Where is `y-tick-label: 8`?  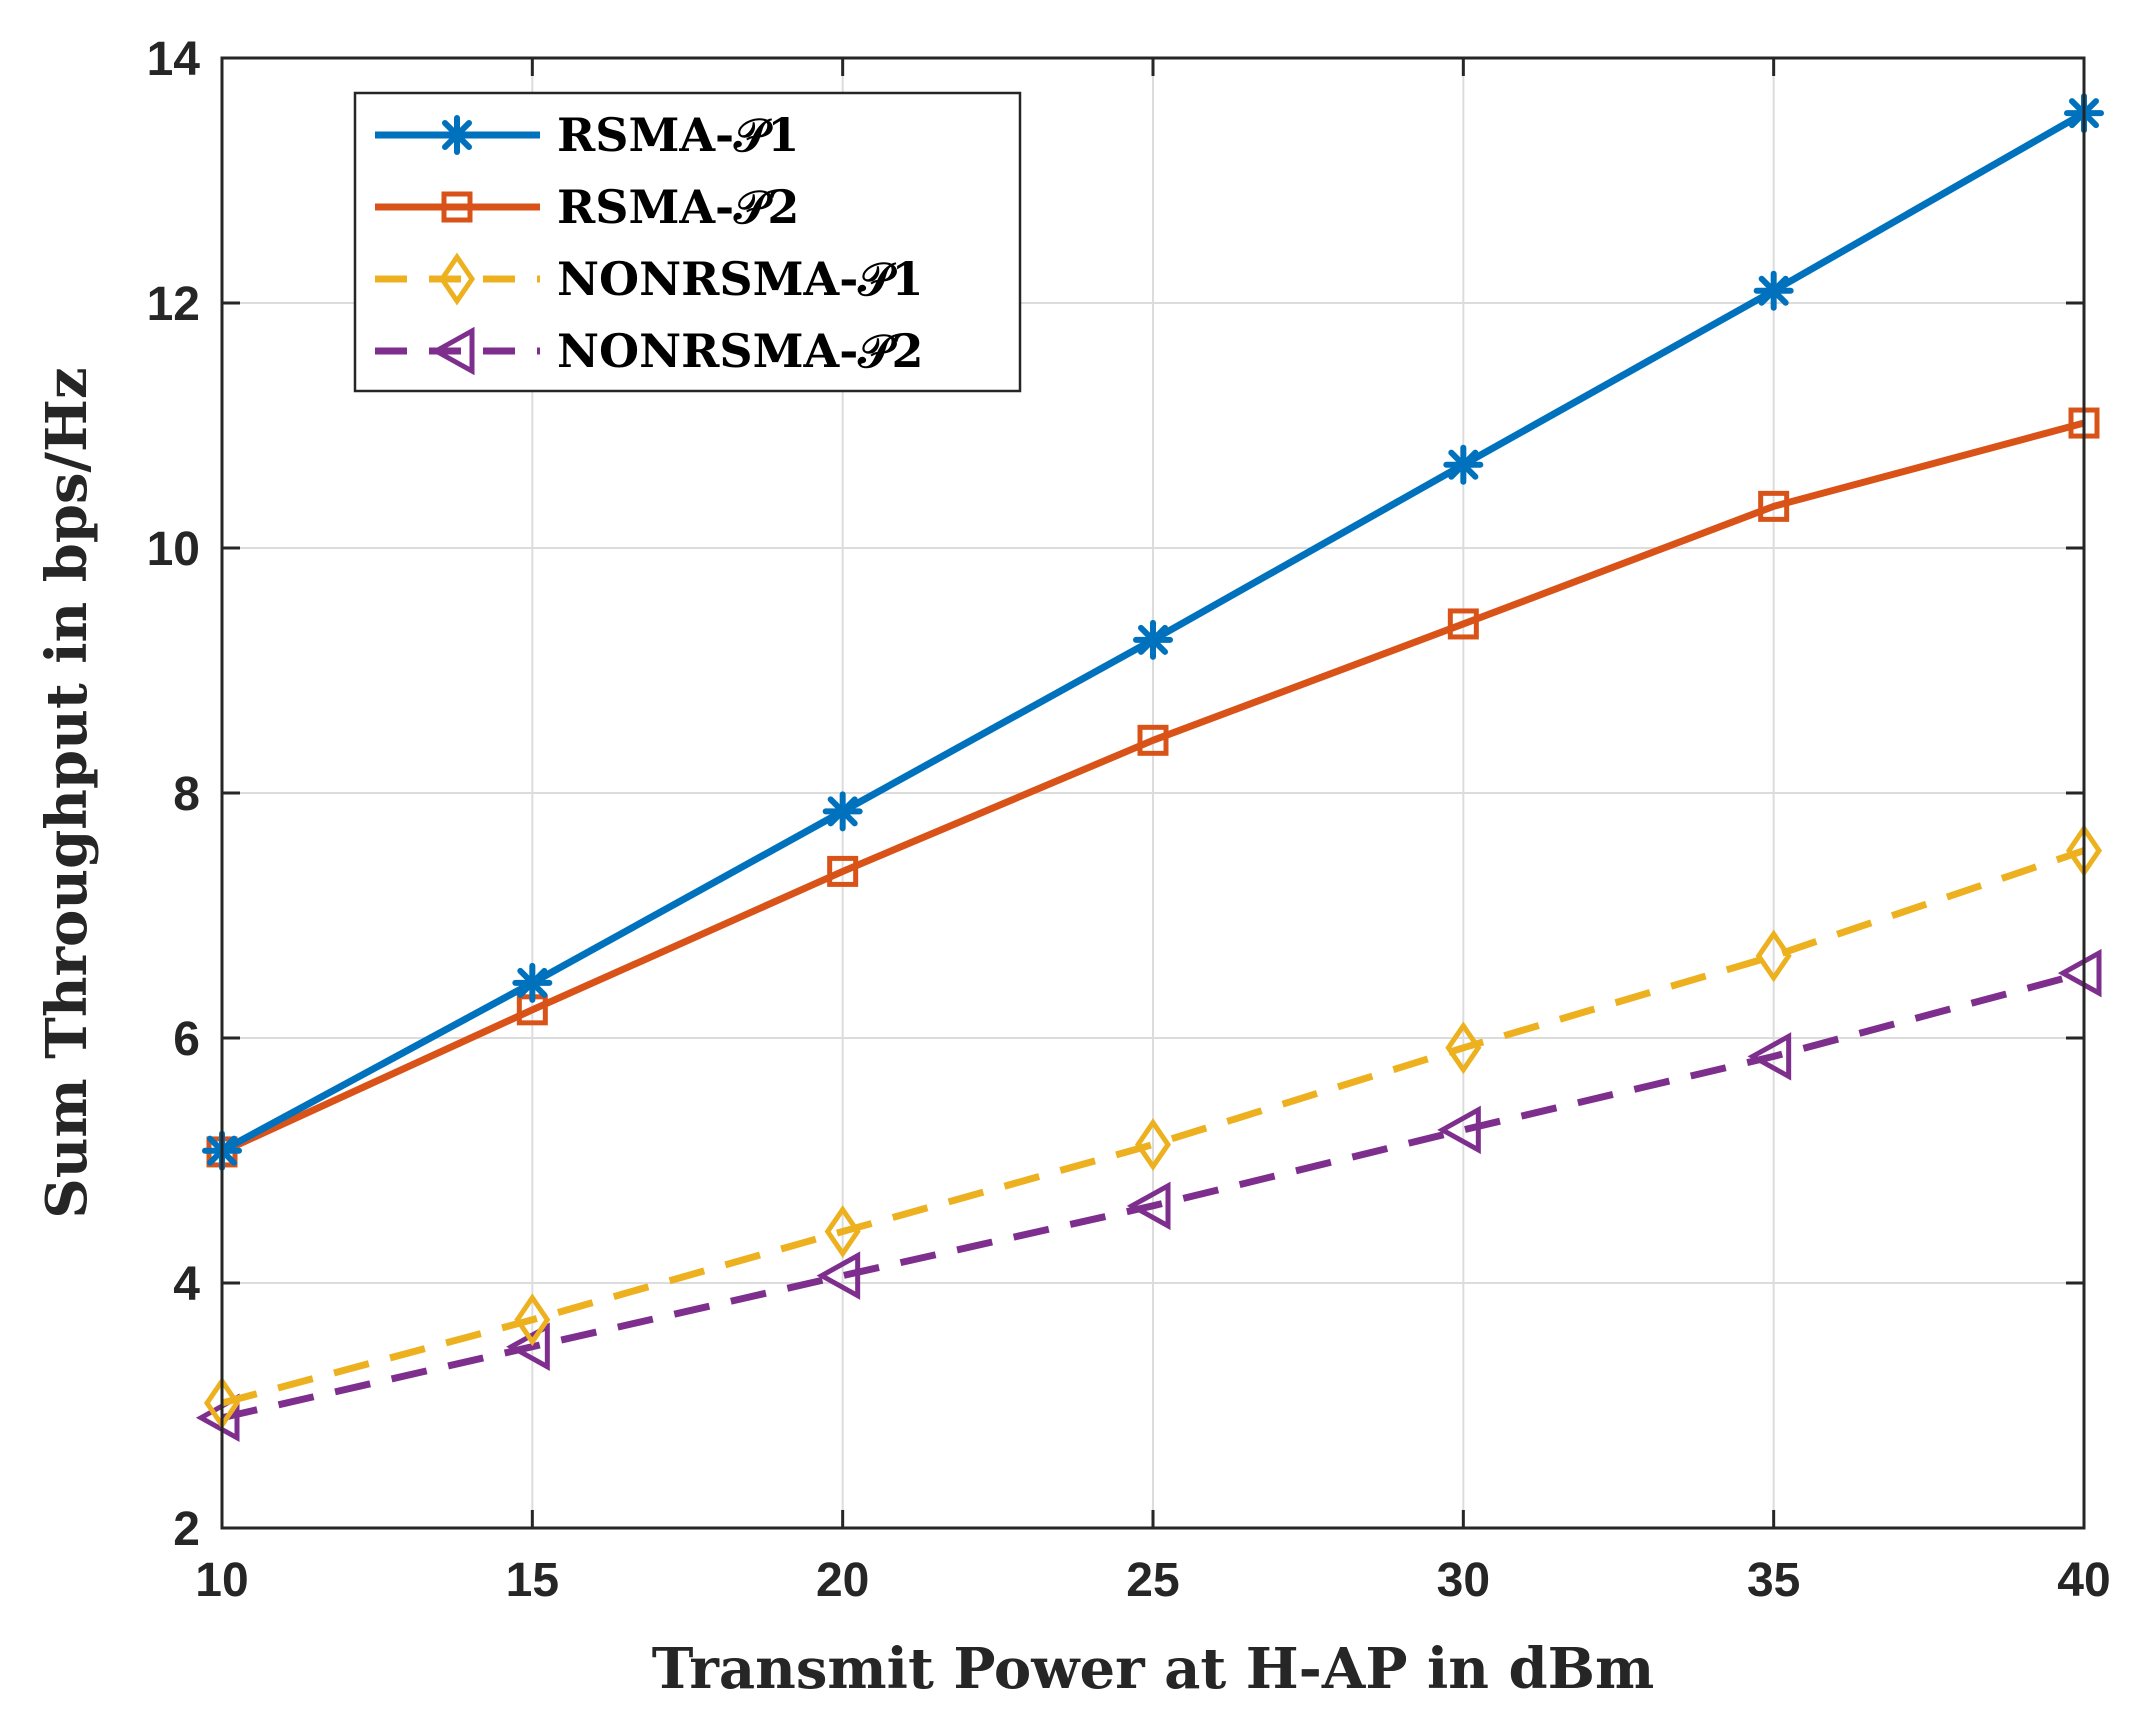
y-tick-label: 8 is located at coordinates (186, 794).